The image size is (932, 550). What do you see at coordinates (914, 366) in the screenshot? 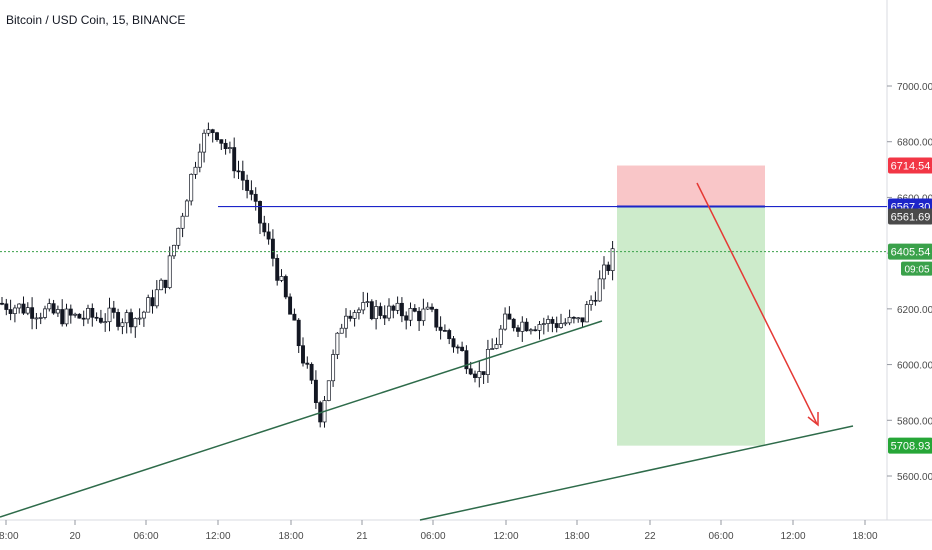
I see `price-tick-label: 6000.00` at bounding box center [914, 366].